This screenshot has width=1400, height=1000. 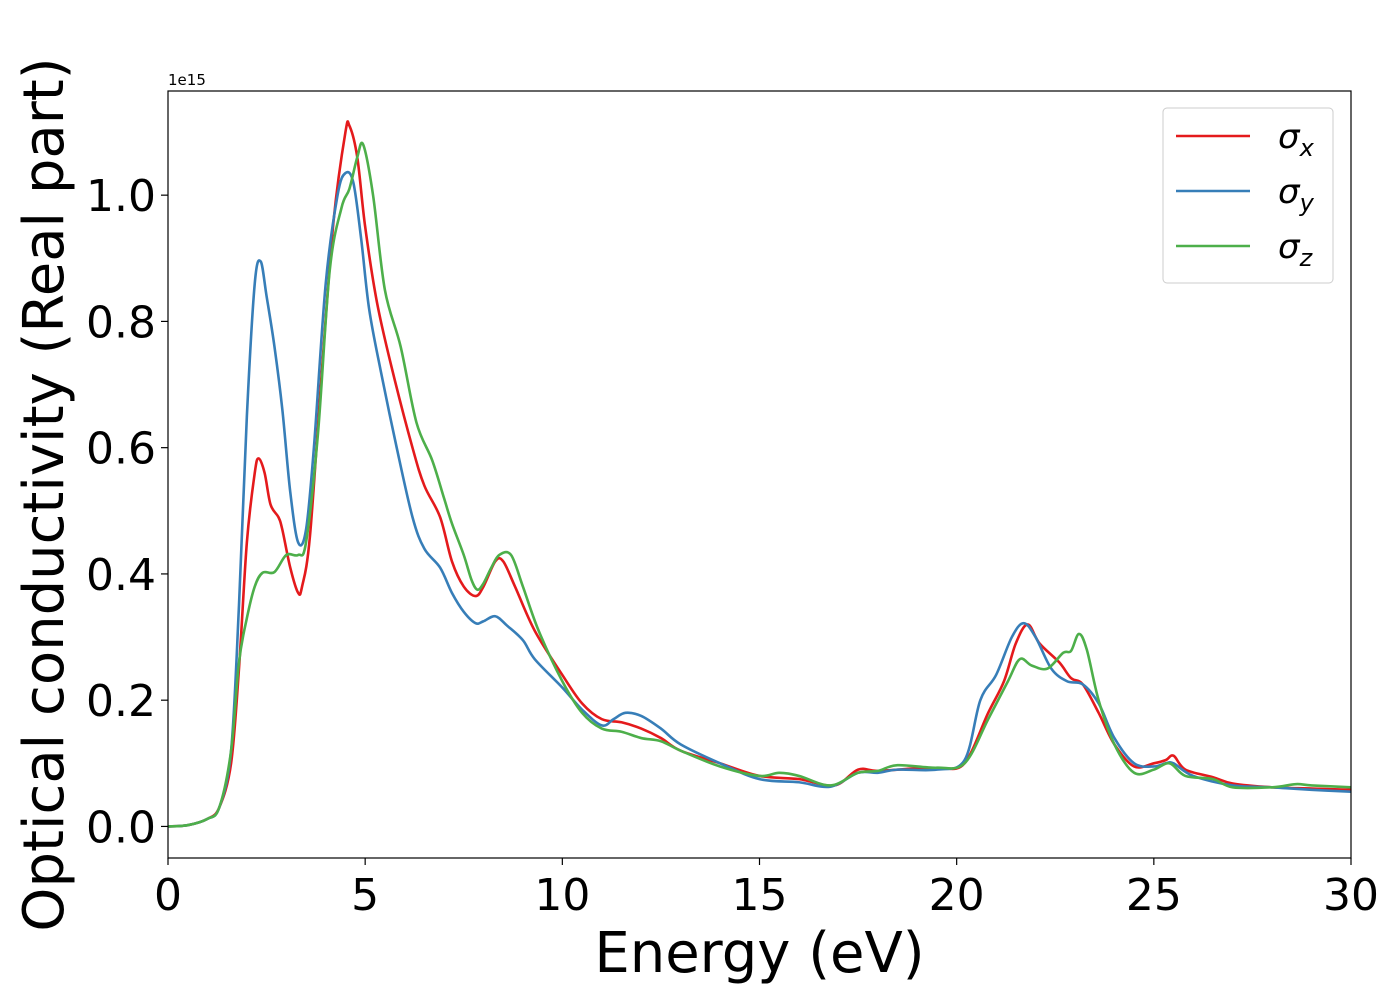 What do you see at coordinates (44, 494) in the screenshot?
I see `y-axis-label: Optical conductivity (Real part)` at bounding box center [44, 494].